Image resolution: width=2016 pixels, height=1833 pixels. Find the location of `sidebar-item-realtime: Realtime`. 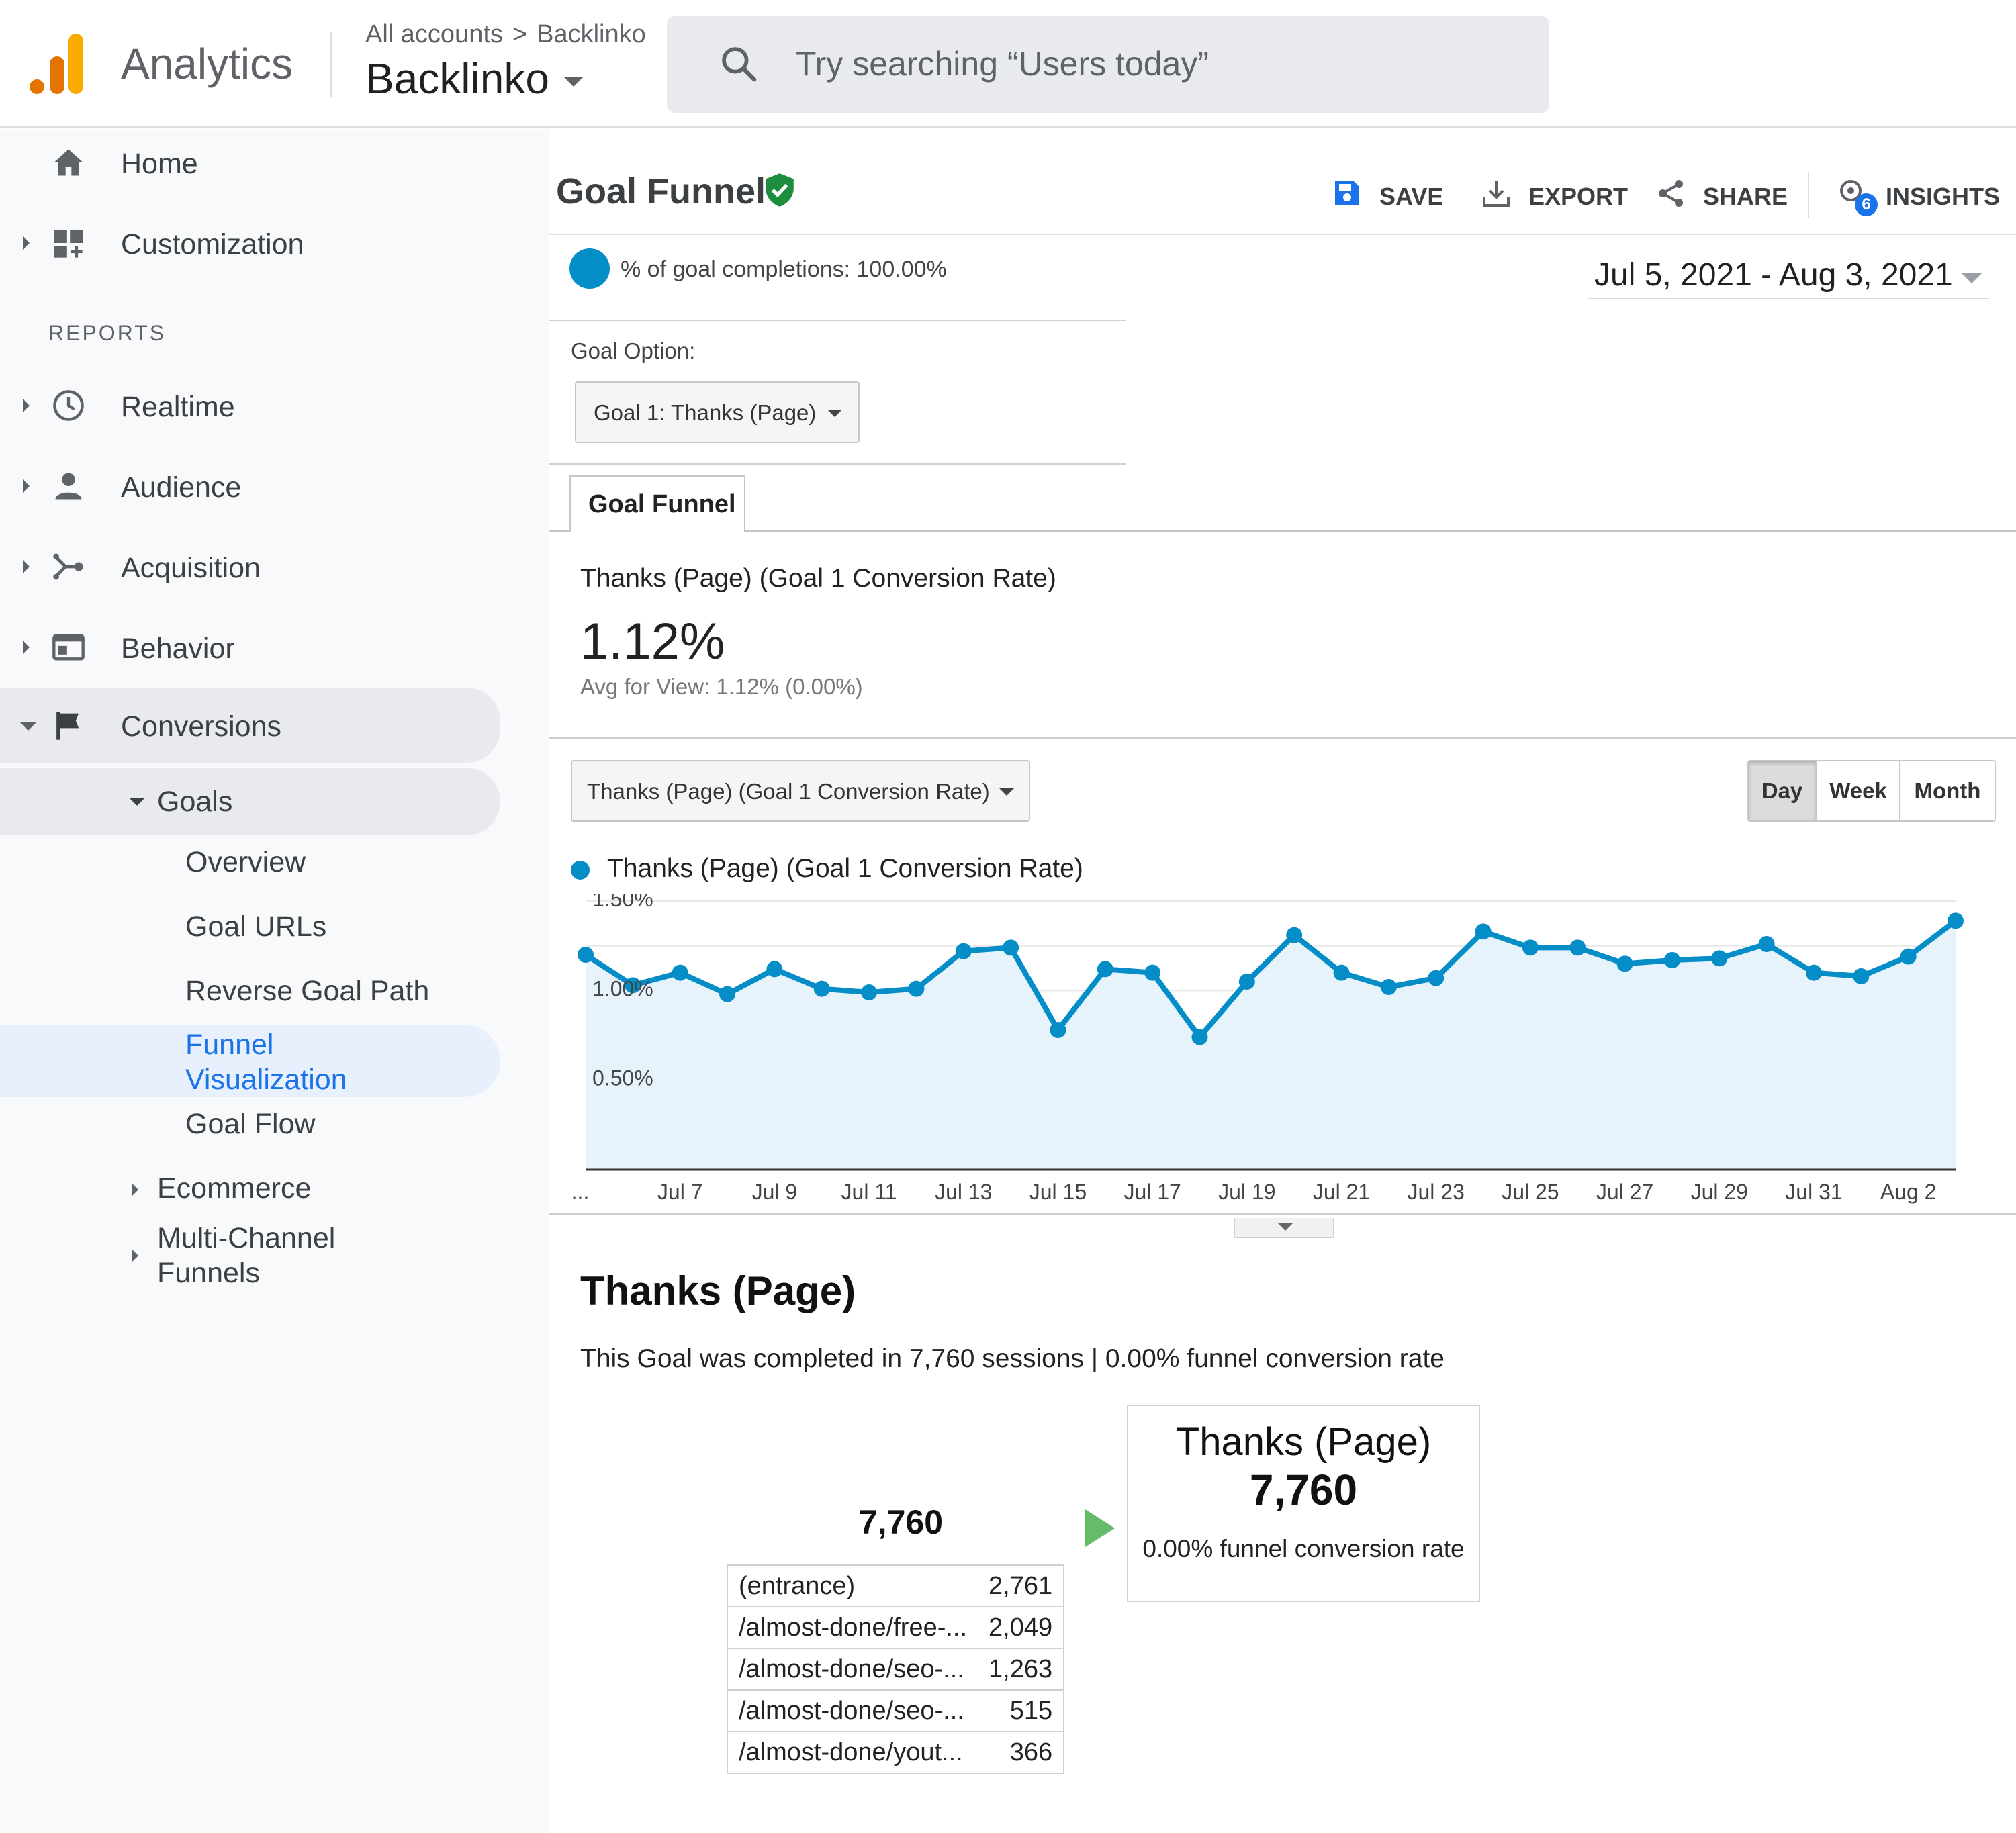

sidebar-item-realtime: Realtime is located at coordinates (250, 405).